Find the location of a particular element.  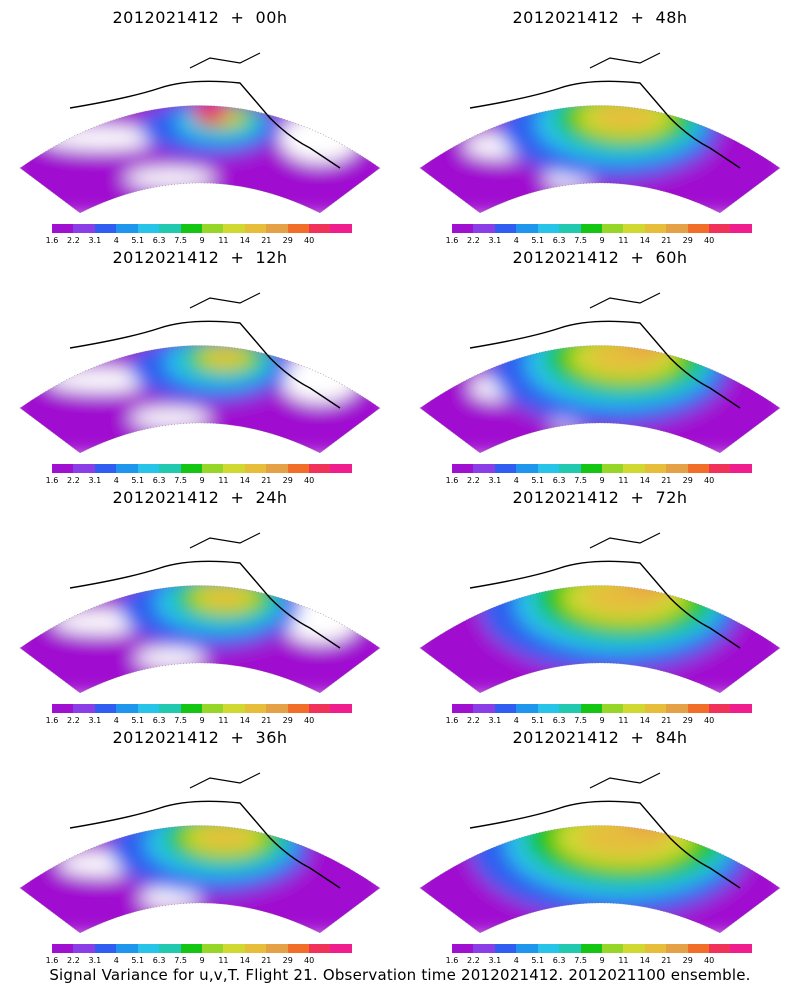

panel-title: 2012021412 + 72h is located at coordinates (600, 497).